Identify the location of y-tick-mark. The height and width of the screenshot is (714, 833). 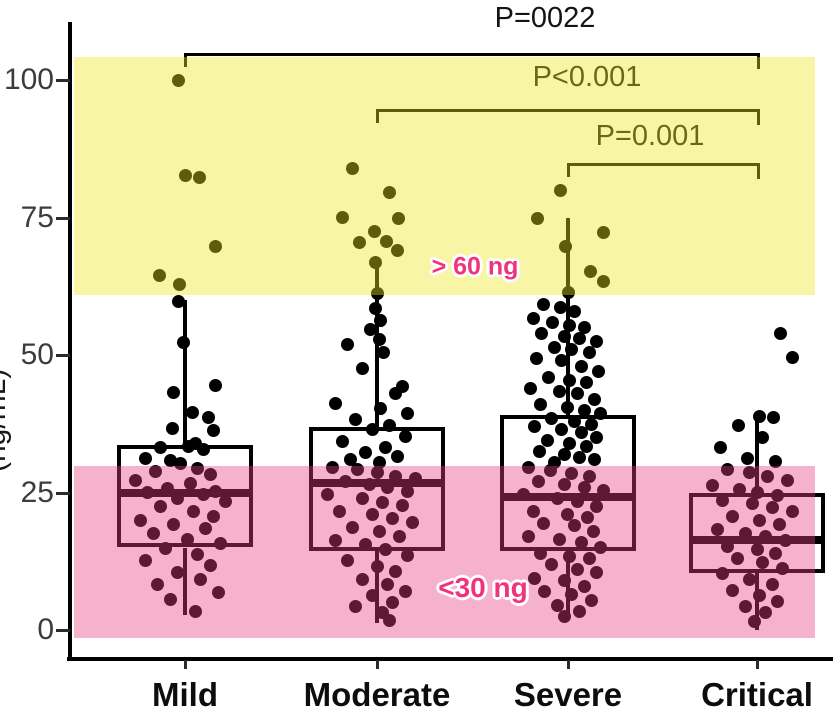
(63, 630).